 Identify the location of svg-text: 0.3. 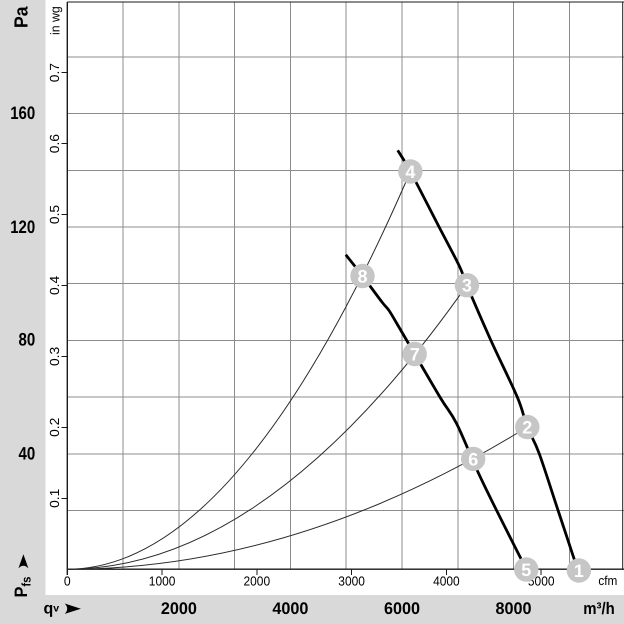
(54, 356).